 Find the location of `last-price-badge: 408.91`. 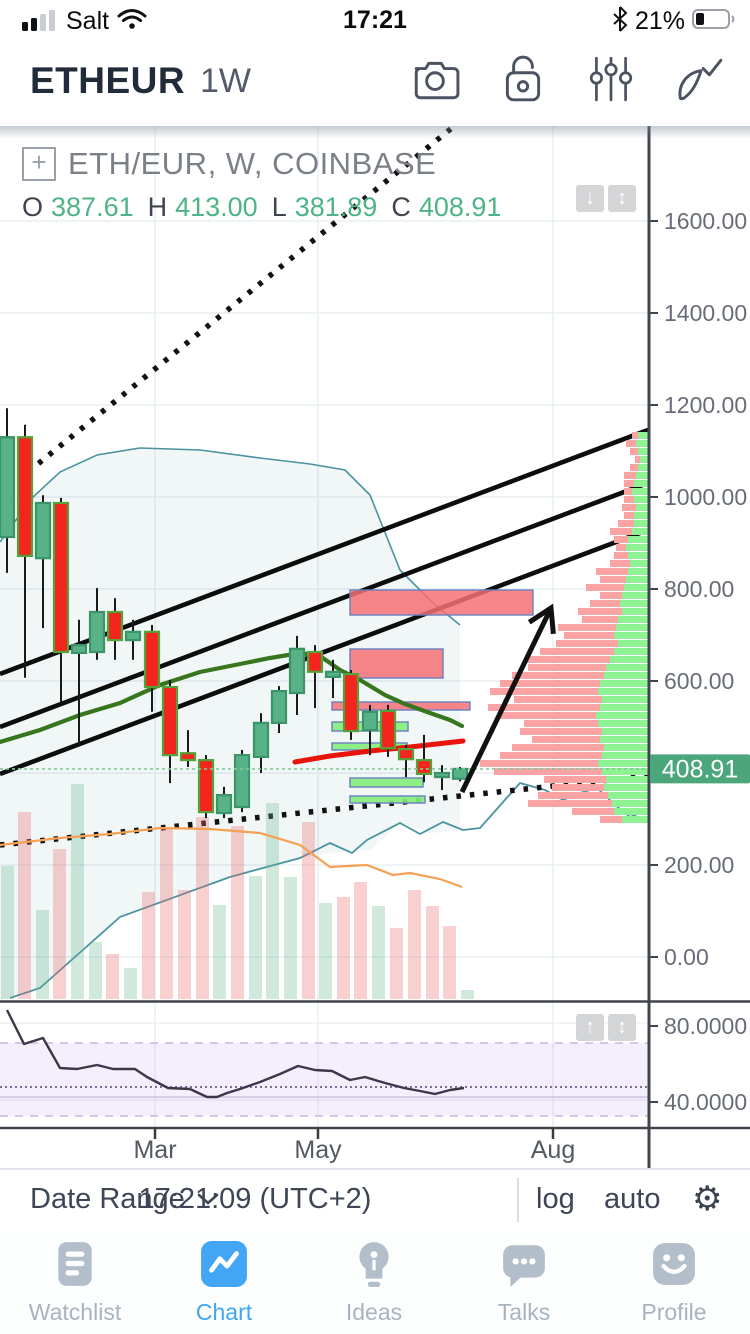

last-price-badge: 408.91 is located at coordinates (700, 769).